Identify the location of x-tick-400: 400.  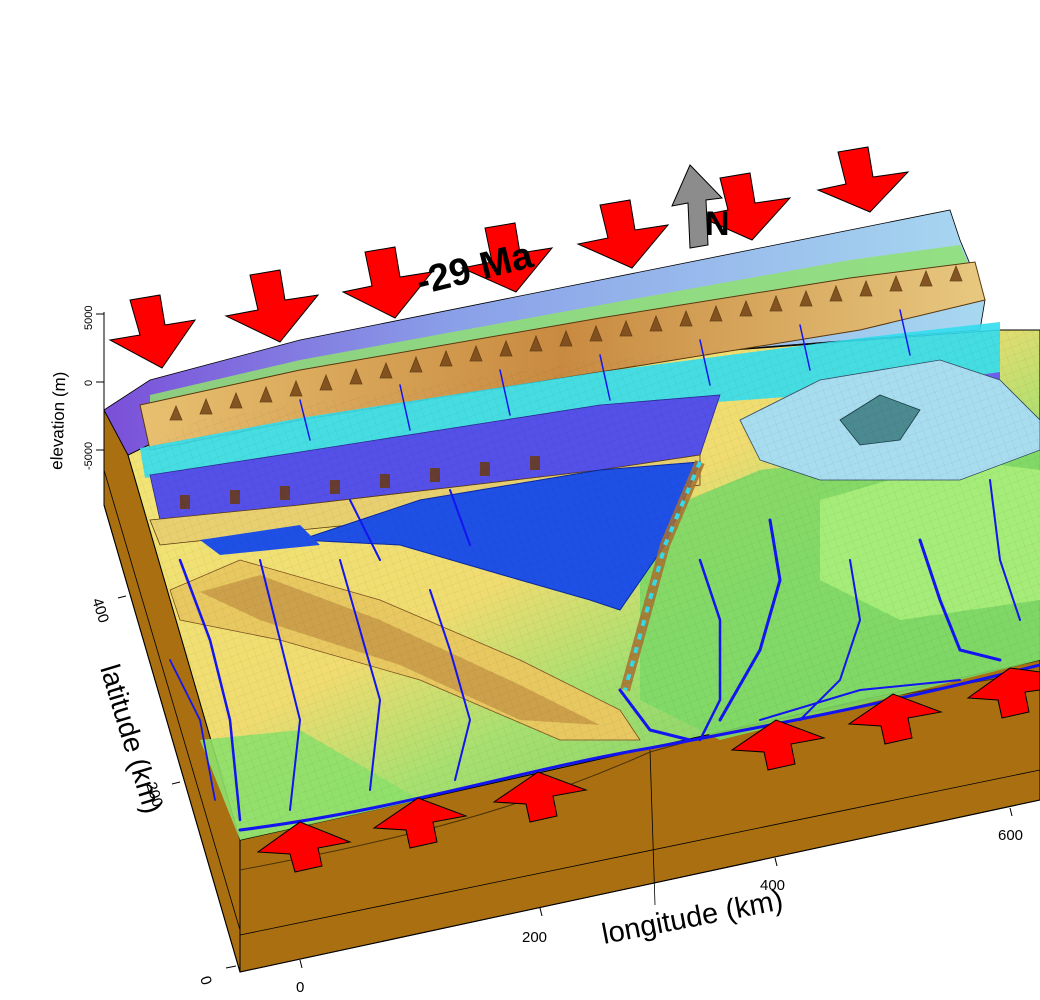
(772, 885).